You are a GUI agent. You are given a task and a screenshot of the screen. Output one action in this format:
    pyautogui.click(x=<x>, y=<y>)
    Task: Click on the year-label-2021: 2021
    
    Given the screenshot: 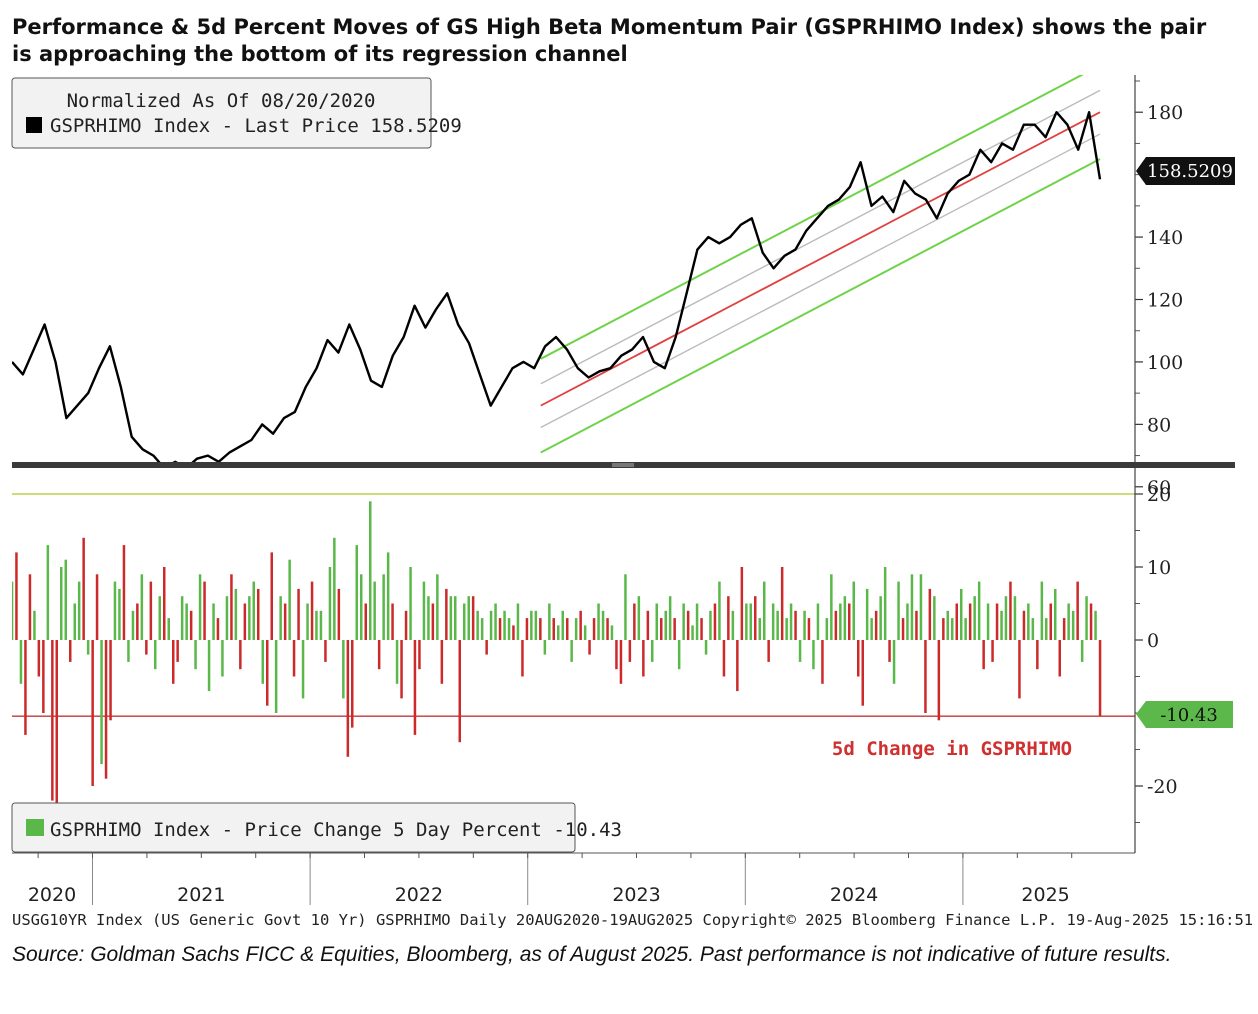 What is the action you would take?
    pyautogui.click(x=201, y=895)
    